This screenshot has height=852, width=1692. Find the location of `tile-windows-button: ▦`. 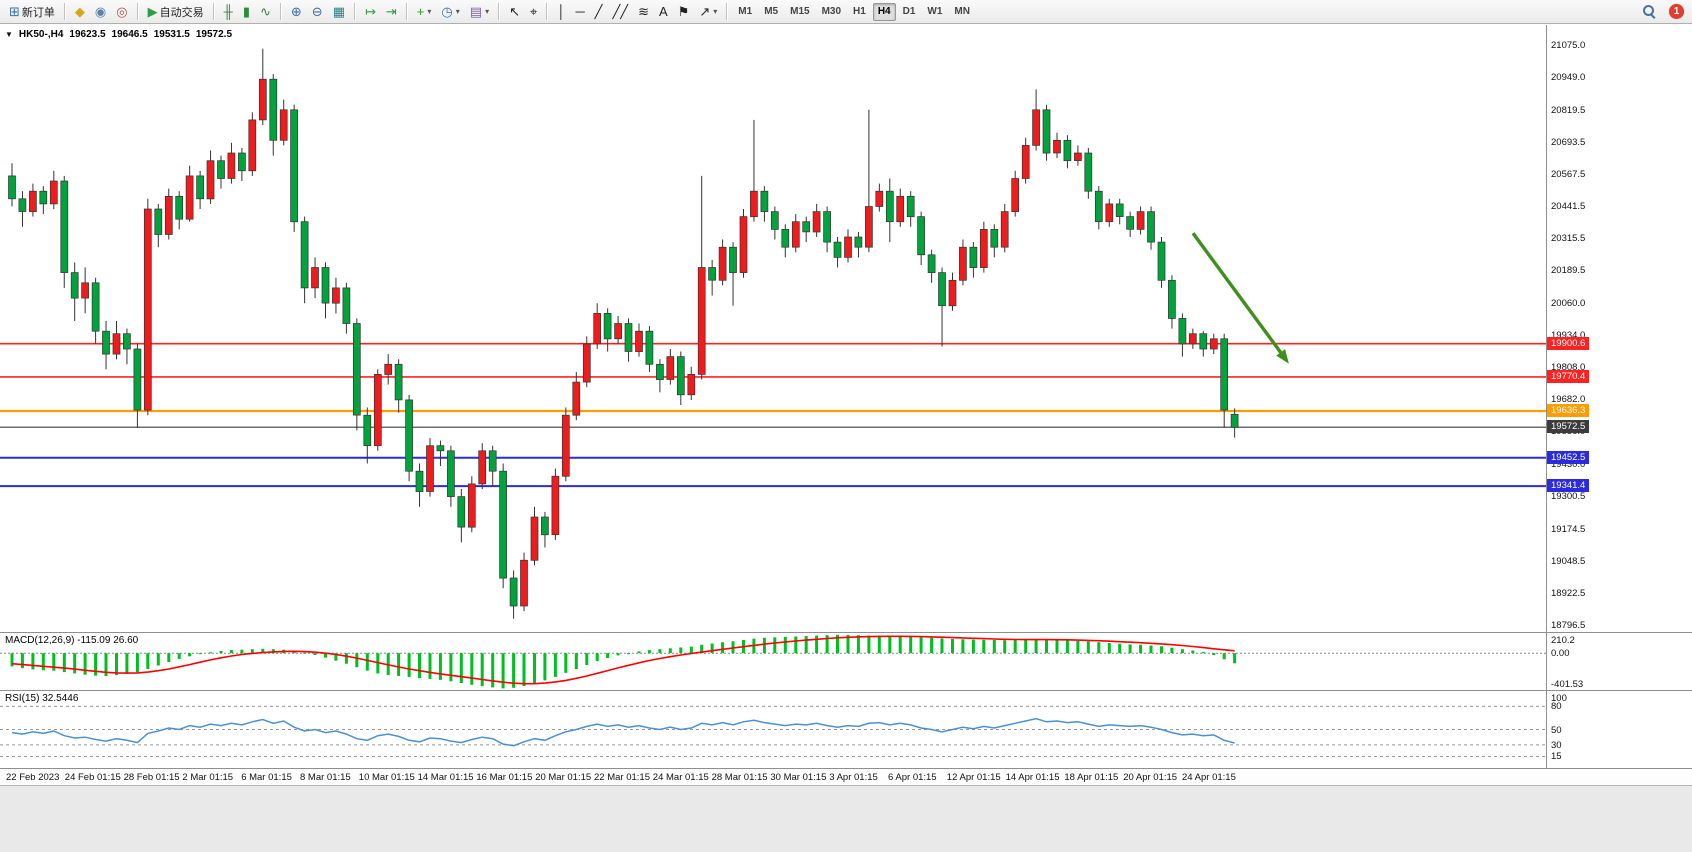

tile-windows-button: ▦ is located at coordinates (339, 12).